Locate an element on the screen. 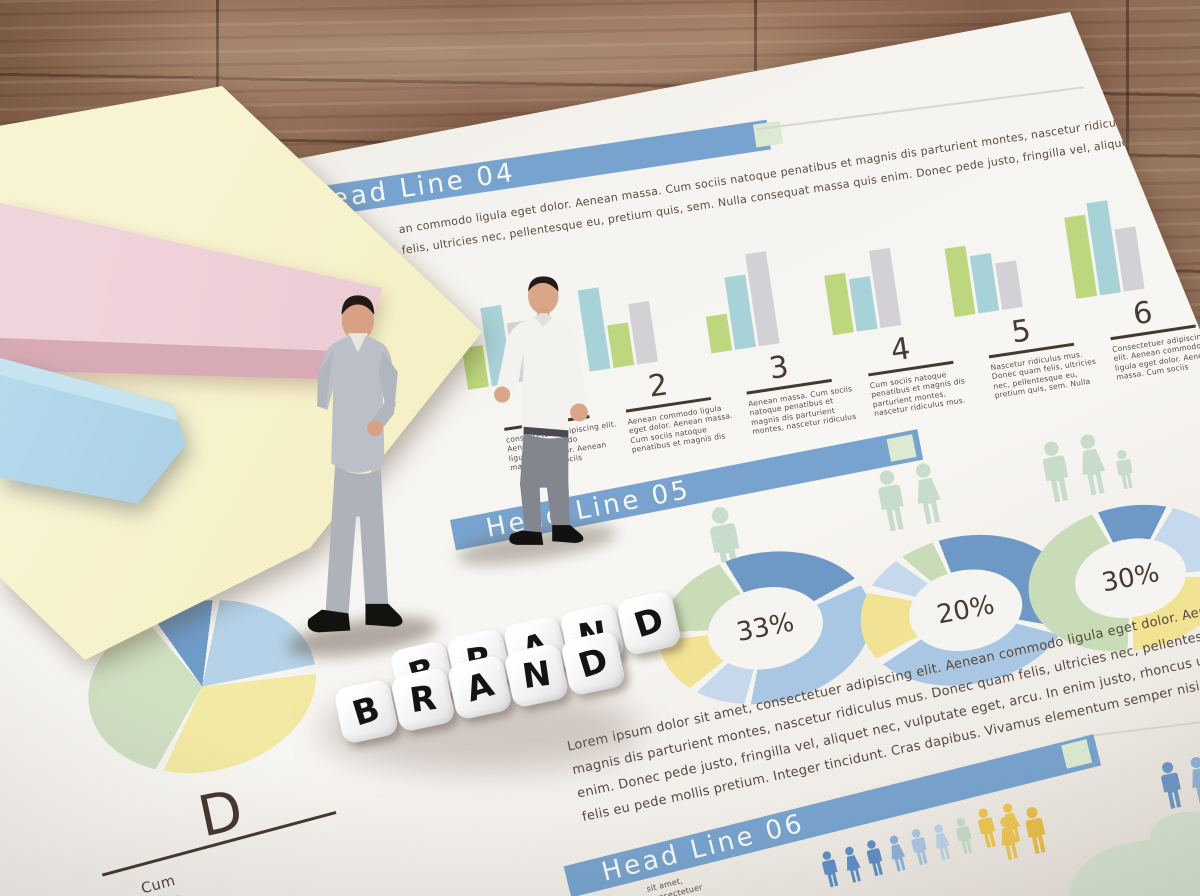 The image size is (1200, 896). die-letter: B is located at coordinates (366, 711).